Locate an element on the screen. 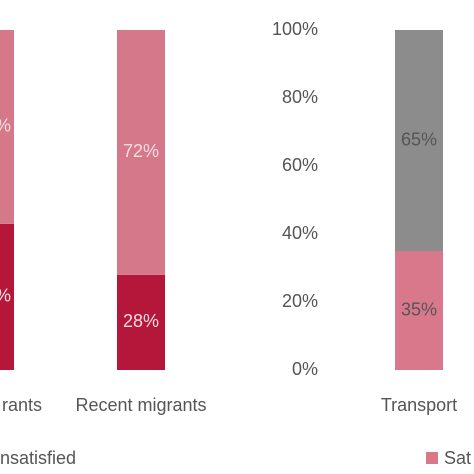 This screenshot has width=474, height=474. y-tick-label: 100% is located at coordinates (295, 29).